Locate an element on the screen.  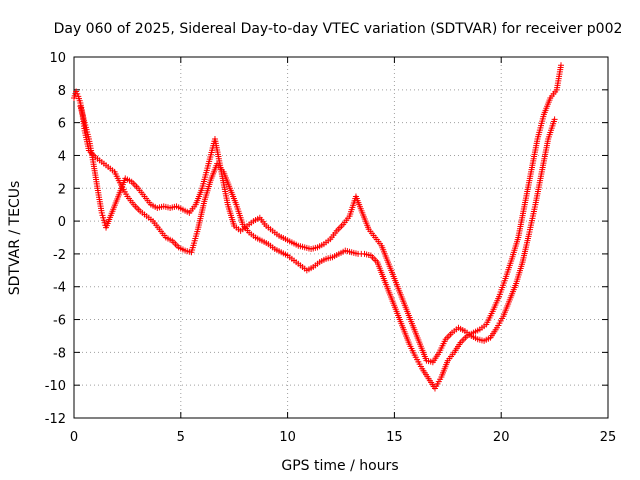
x-tick-label: 5 is located at coordinates (181, 437).